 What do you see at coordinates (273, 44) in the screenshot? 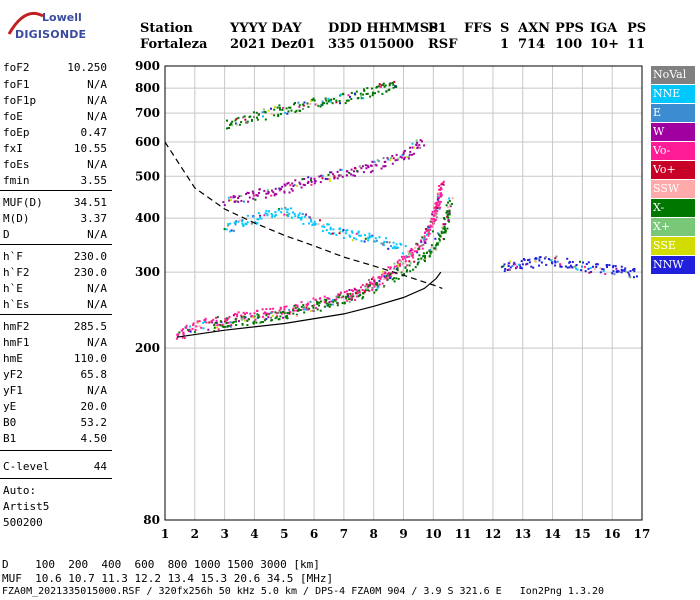
I see `header-value-date: 2021 Dez01` at bounding box center [273, 44].